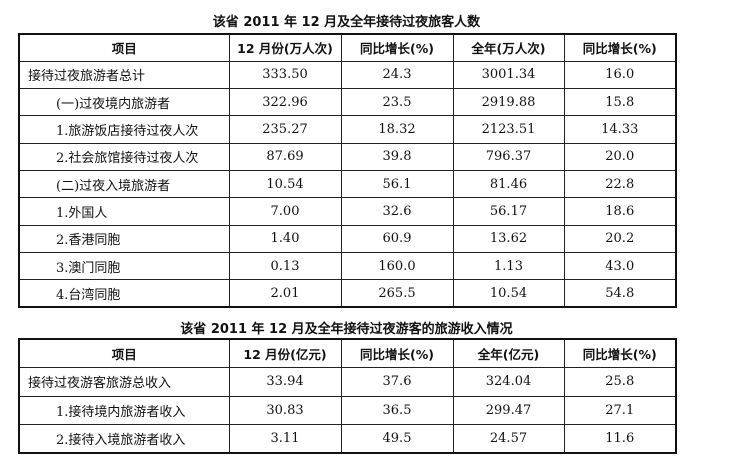  I want to click on row-label: 2.香港同胞, so click(124, 238).